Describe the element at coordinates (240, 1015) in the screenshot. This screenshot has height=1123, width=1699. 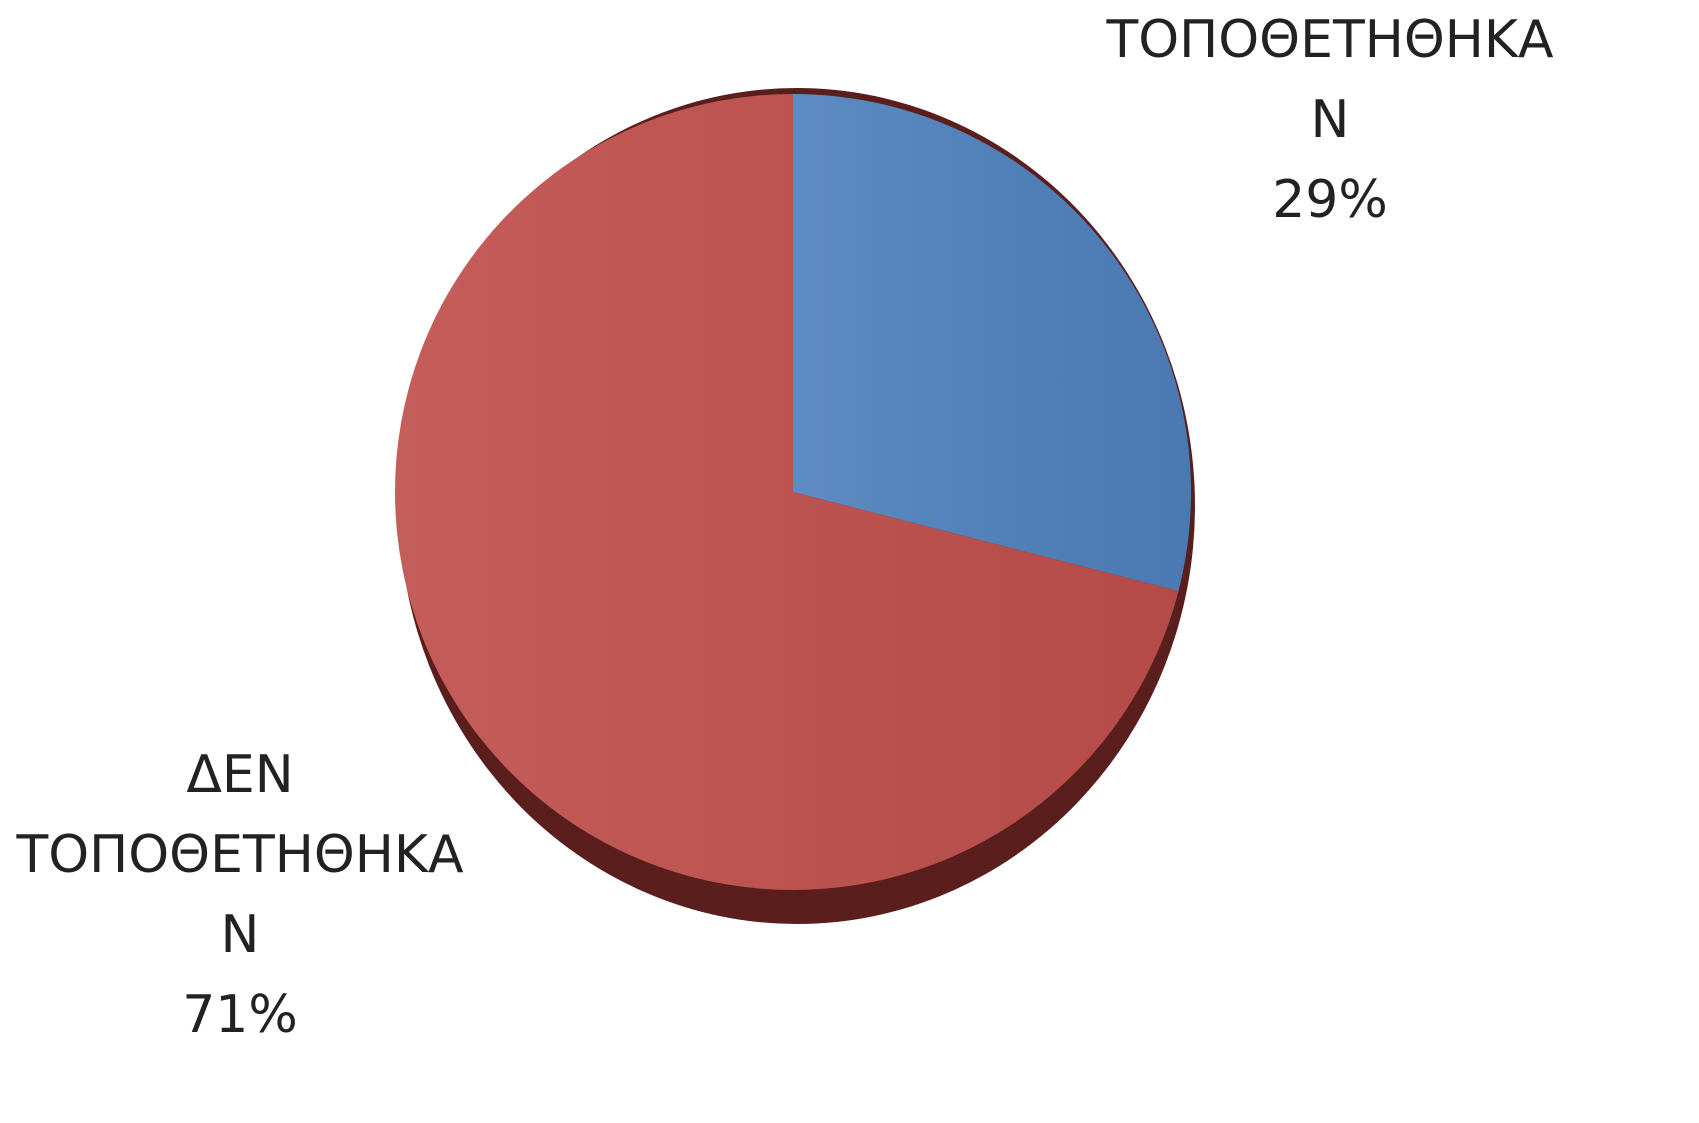
I see `value-label: 71%` at that location.